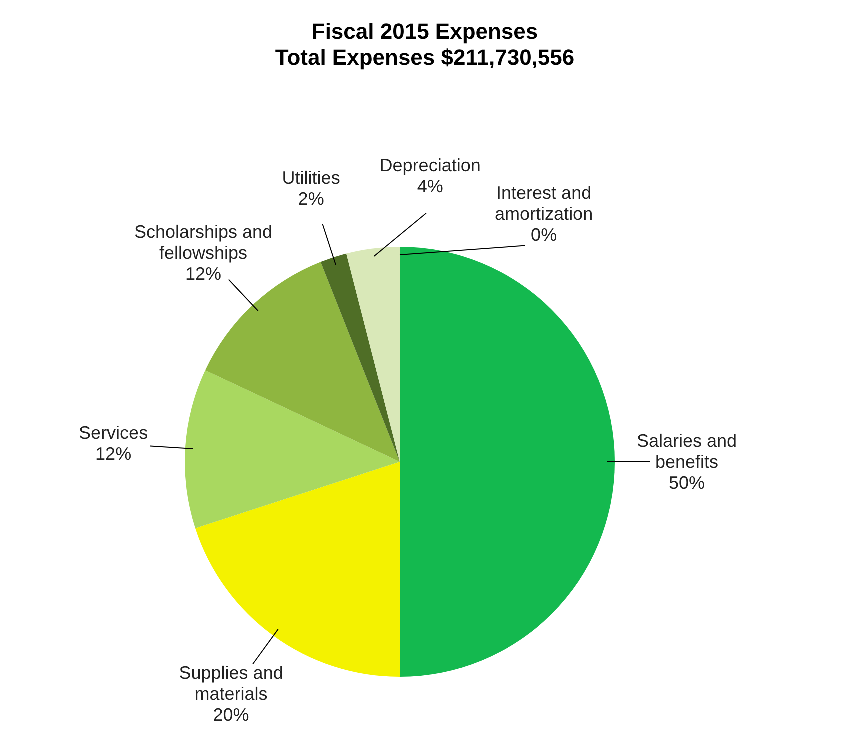 The width and height of the screenshot is (850, 745). Describe the element at coordinates (231, 715) in the screenshot. I see `data-label: 20%` at that location.